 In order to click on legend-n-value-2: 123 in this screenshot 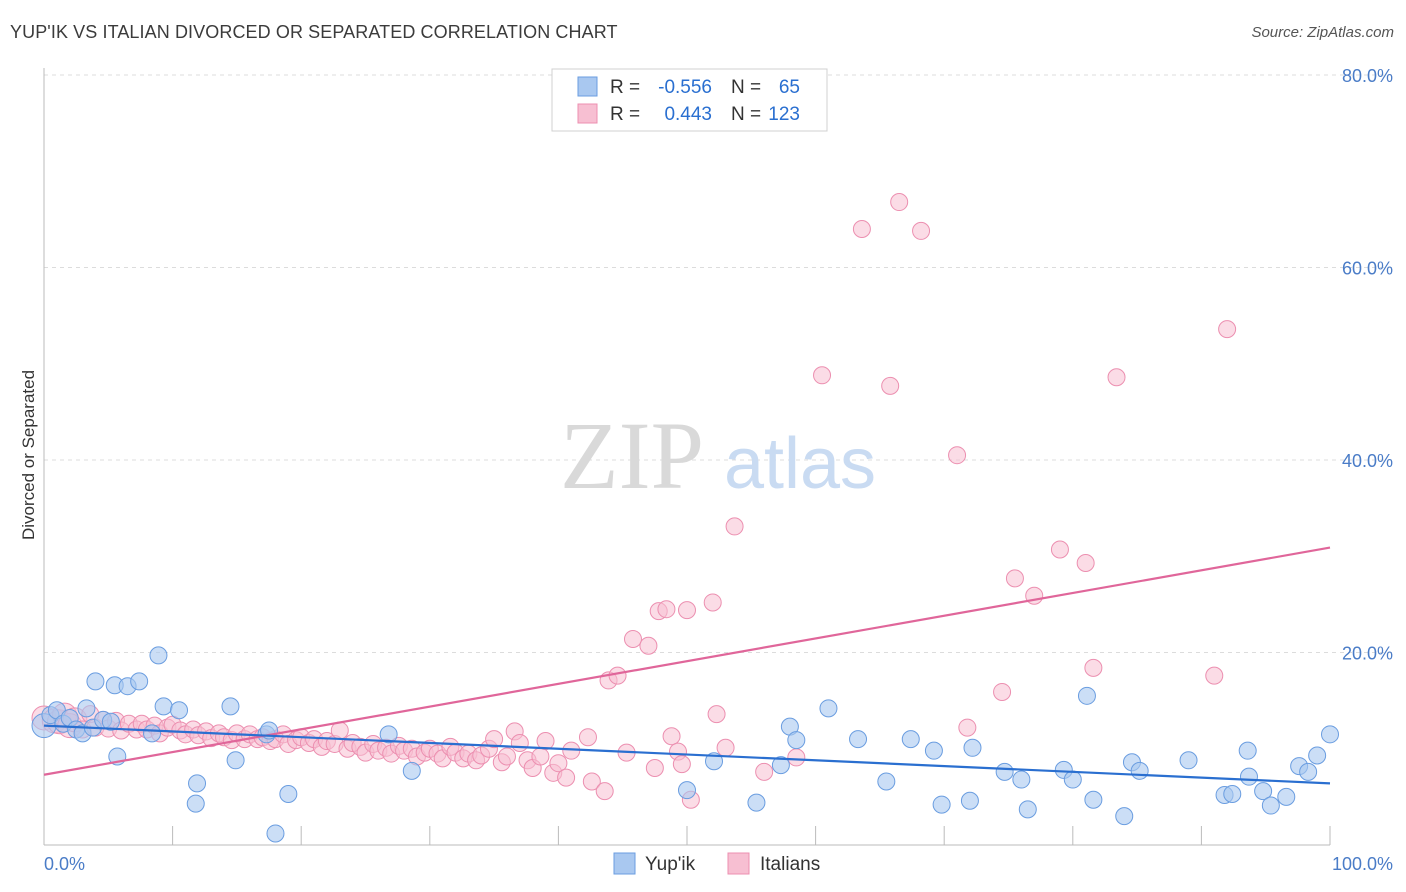, I will do `click(784, 114)`.